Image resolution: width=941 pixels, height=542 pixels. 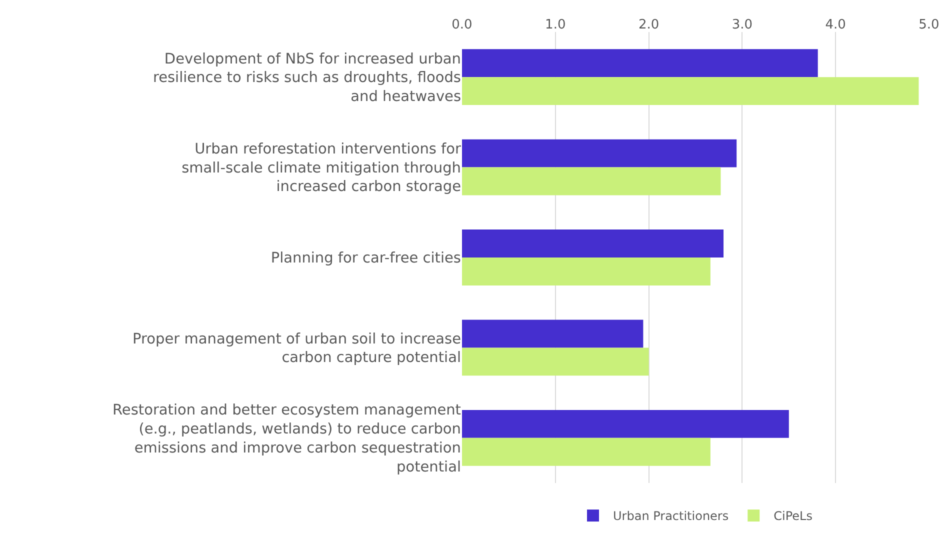 What do you see at coordinates (297, 348) in the screenshot?
I see `y-tick-label: Proper management of urban soil to increase carbon capture potential` at bounding box center [297, 348].